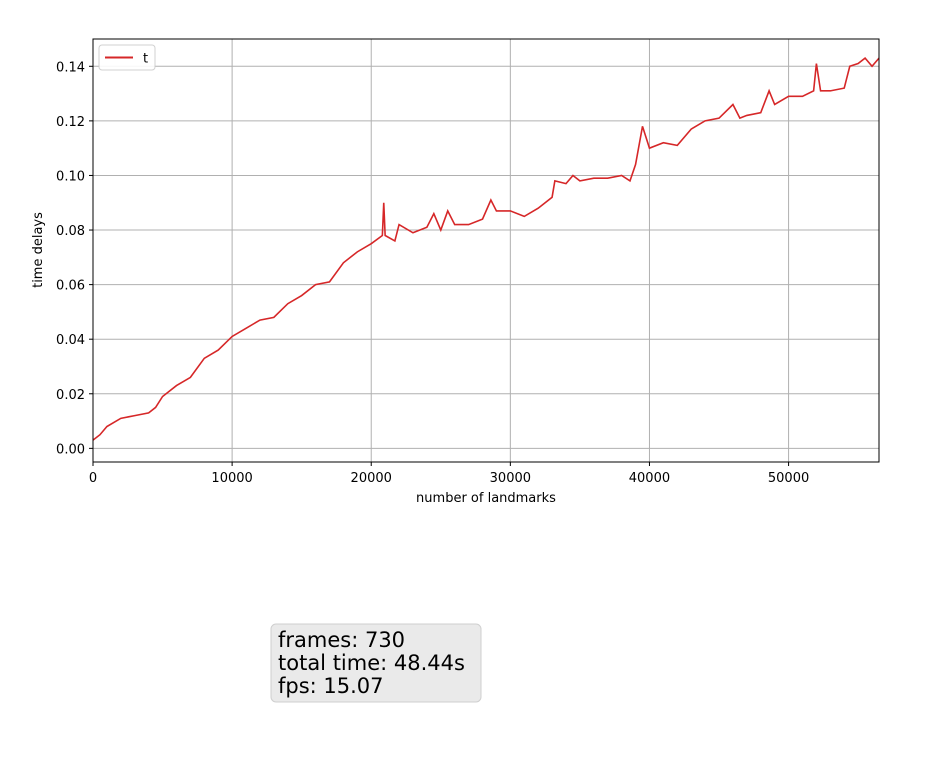 The width and height of the screenshot is (925, 770). I want to click on x-tick-label: 30000, so click(510, 478).